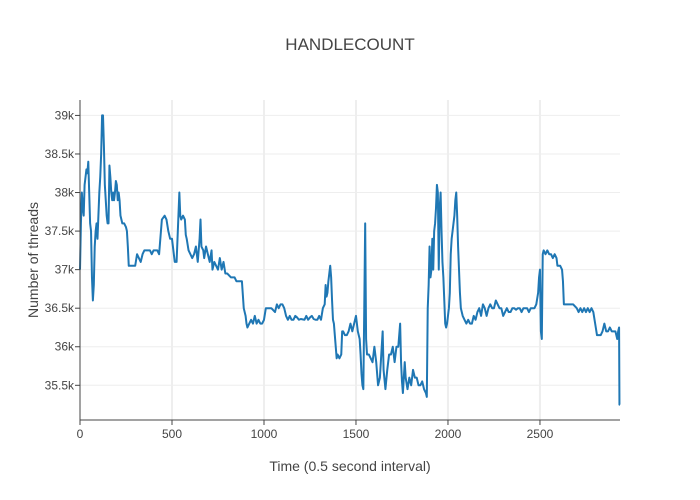 Image resolution: width=700 pixels, height=500 pixels. What do you see at coordinates (65, 347) in the screenshot?
I see `y-tick-label: 36k` at bounding box center [65, 347].